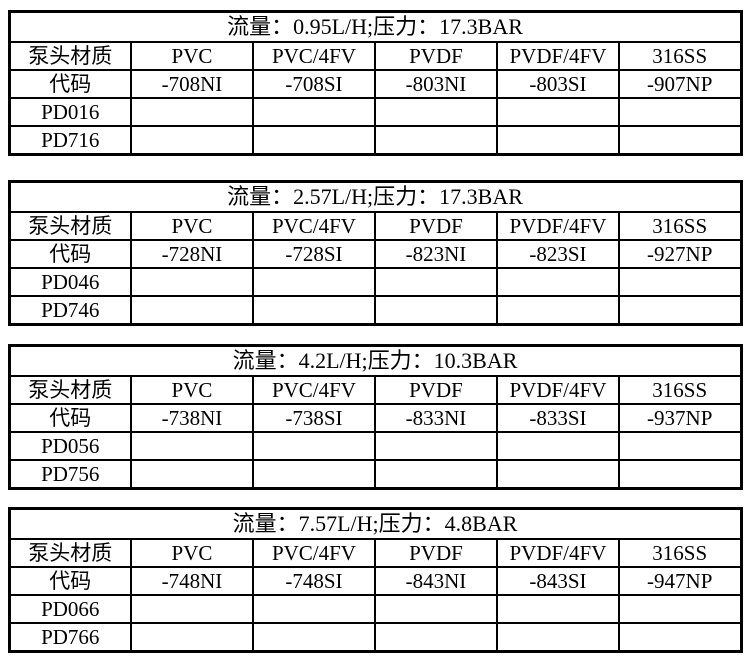 Image resolution: width=750 pixels, height=669 pixels. What do you see at coordinates (435, 418) in the screenshot?
I see `code-cell: -833NI` at bounding box center [435, 418].